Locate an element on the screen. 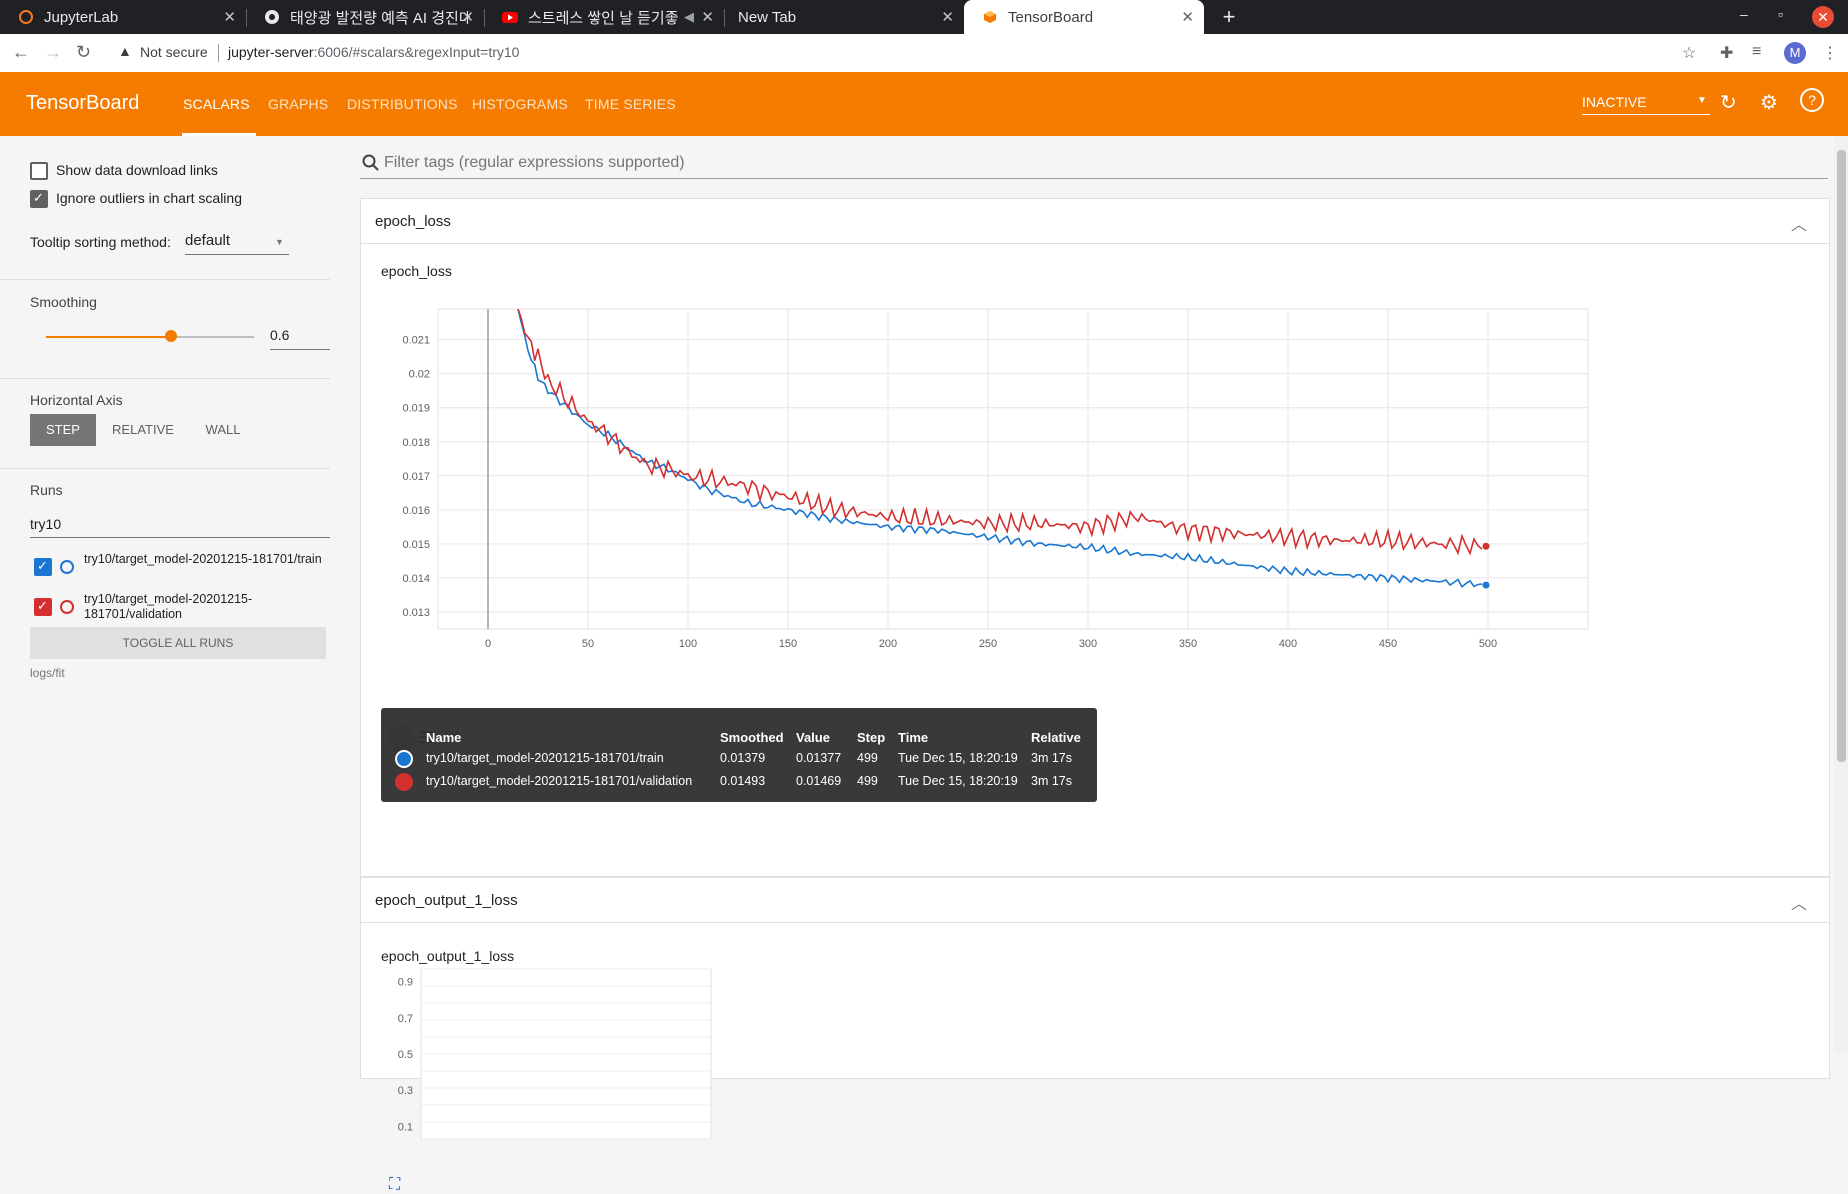 This screenshot has height=1194, width=1848. tab-time-series: TIME SERIES is located at coordinates (630, 104).